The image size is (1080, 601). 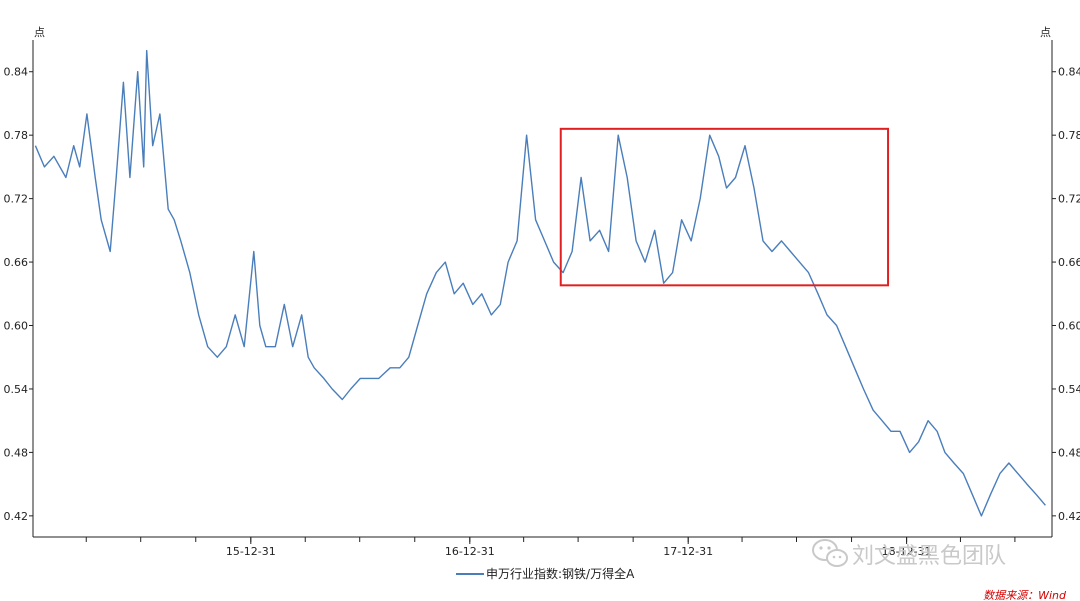 I want to click on watermark: 刘文盛黑色团队, so click(x=909, y=554).